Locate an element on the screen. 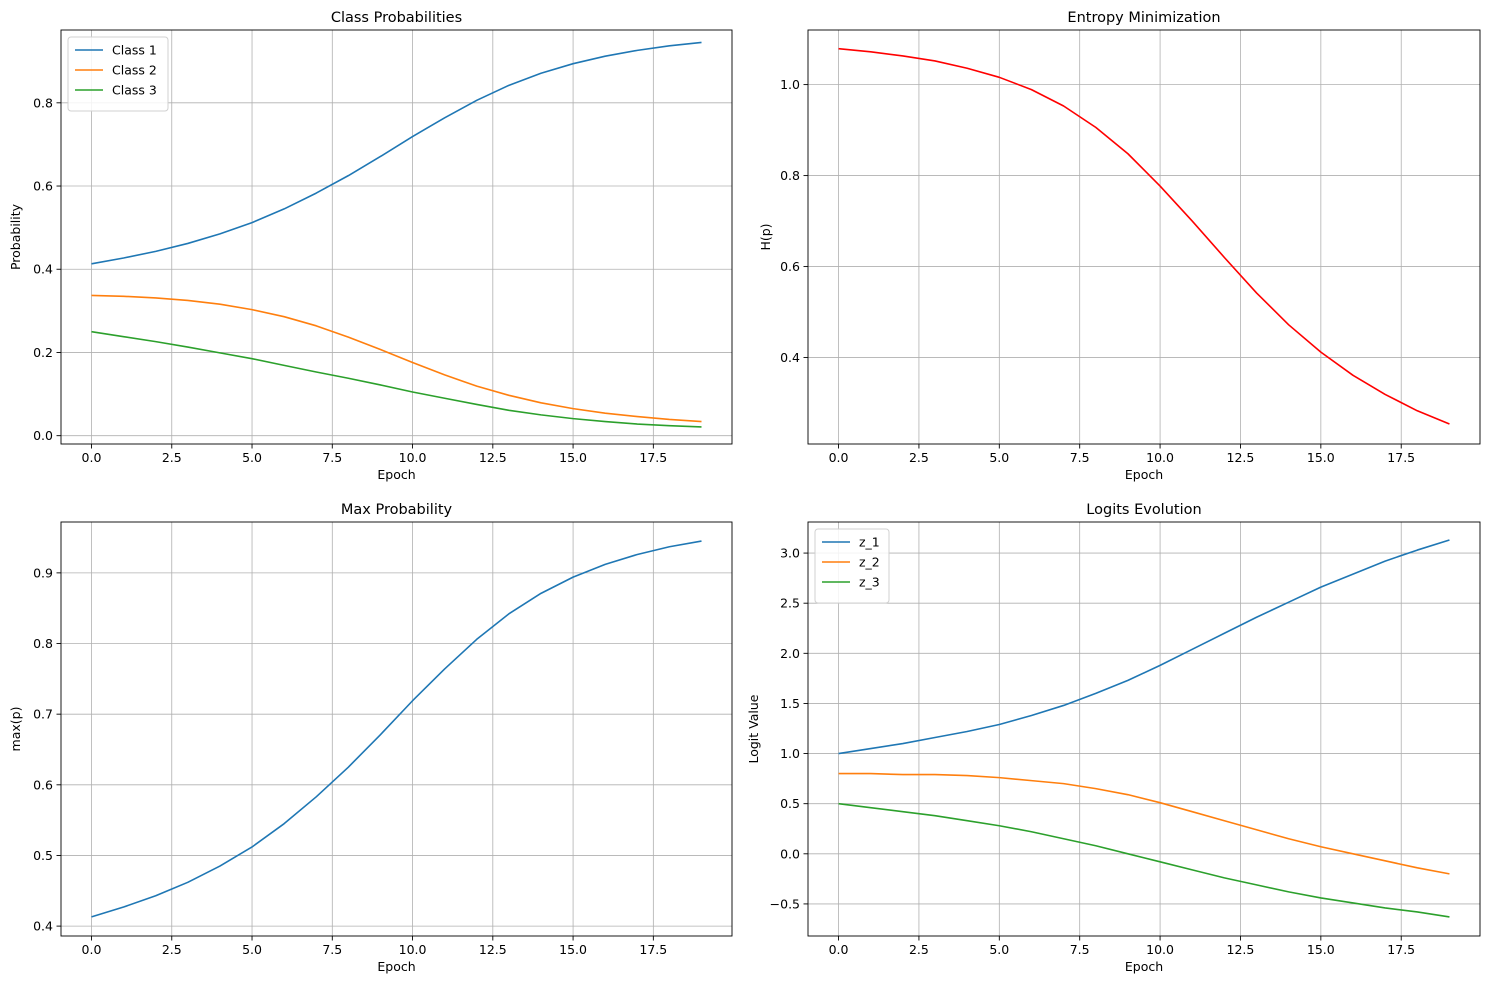 Image resolution: width=1490 pixels, height=989 pixels. legend-entry-label: Class 3 is located at coordinates (134, 90).